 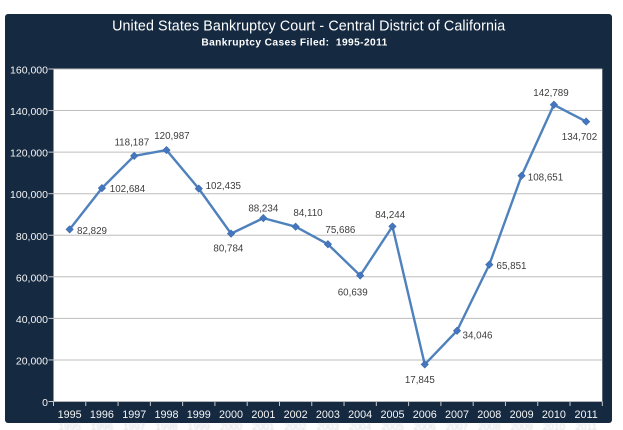 I want to click on svg-text:Bankruptcy Cases Filed: 1995-: Bankruptcy Cases Filed: 1995-2011, so click(x=294, y=42).